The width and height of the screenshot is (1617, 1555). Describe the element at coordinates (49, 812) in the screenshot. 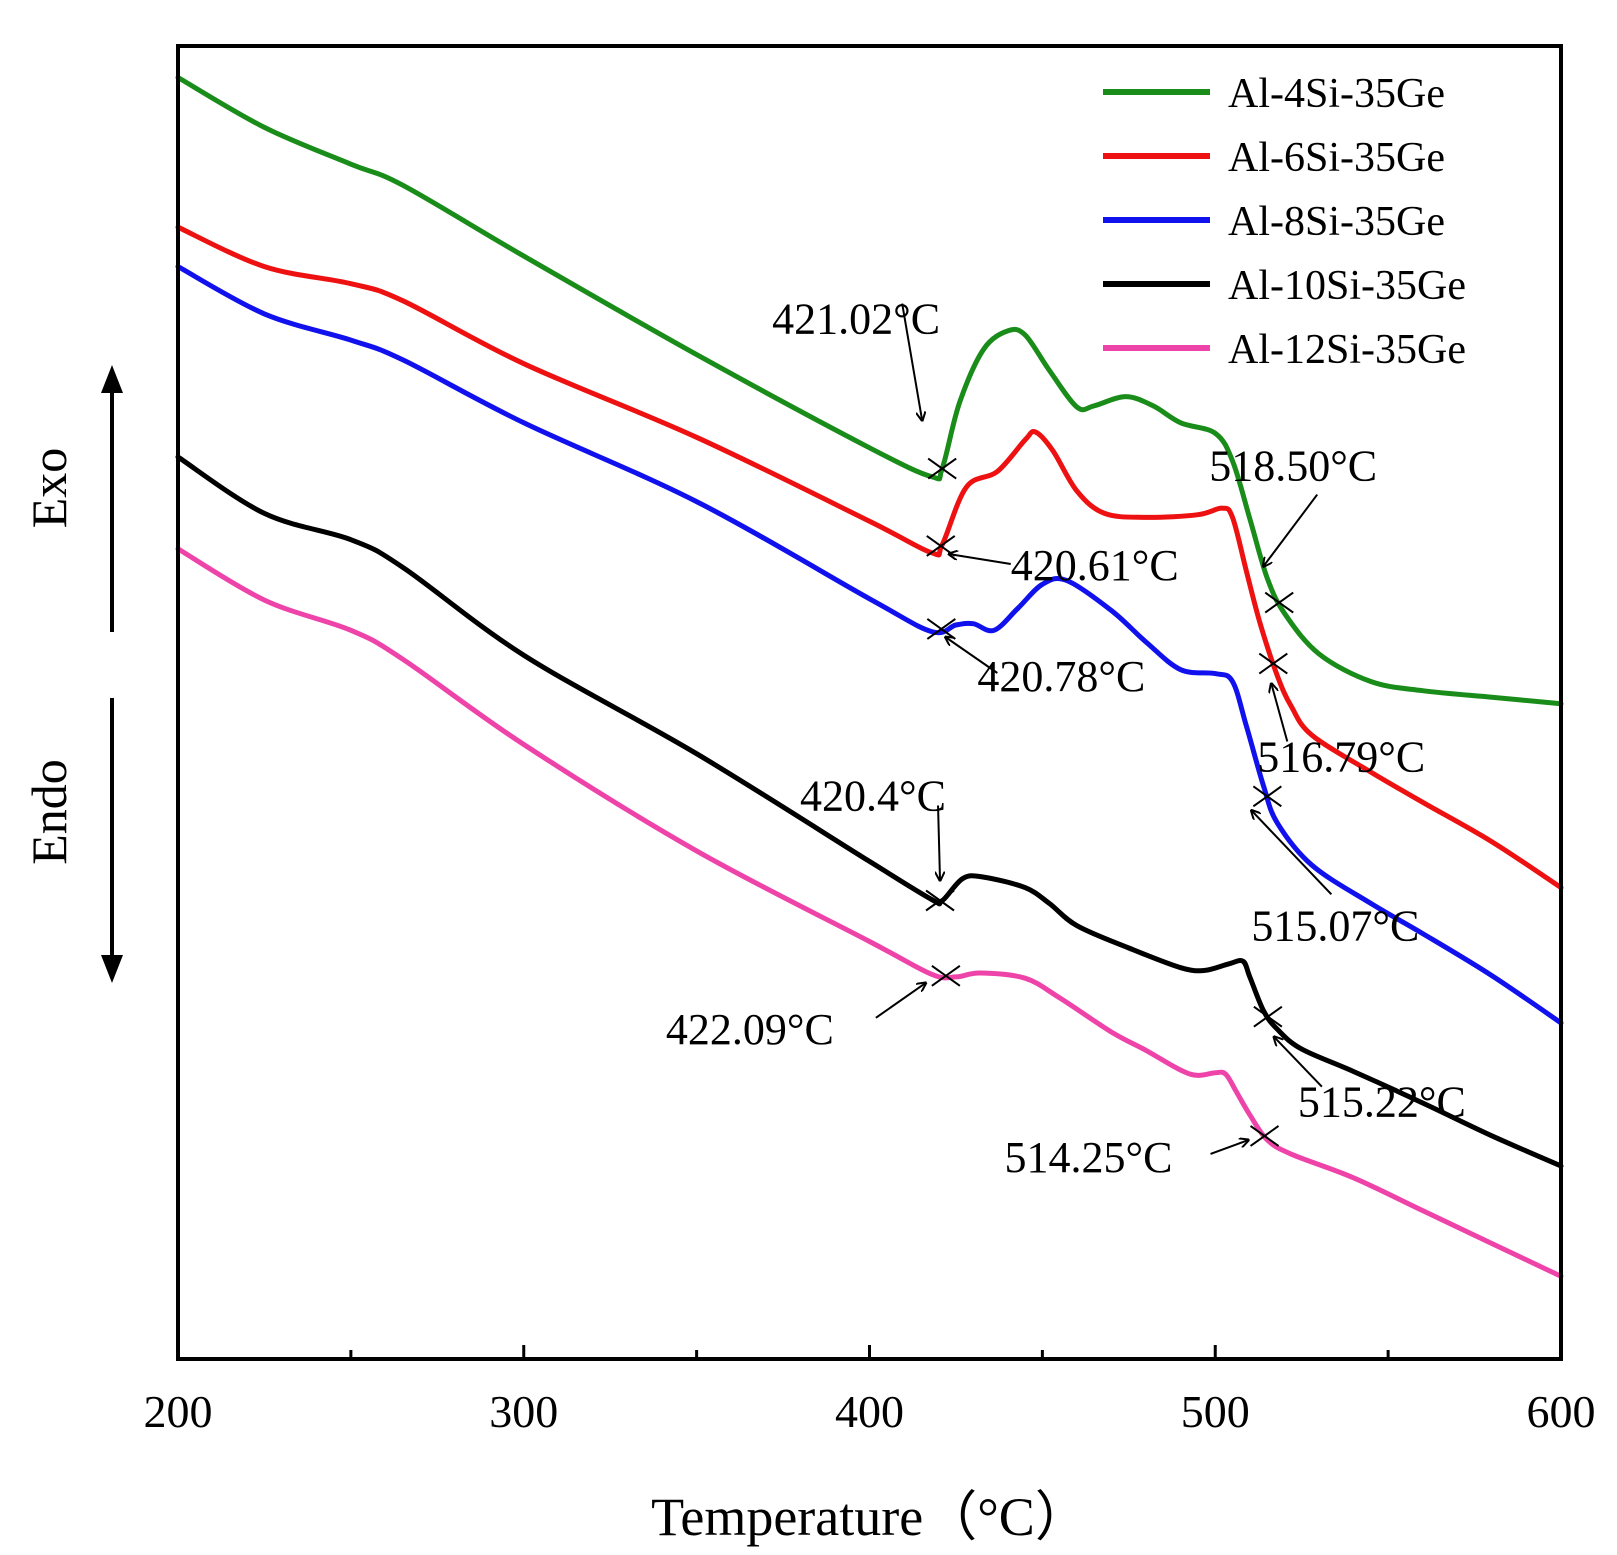

I see `endo-label: Endo` at that location.